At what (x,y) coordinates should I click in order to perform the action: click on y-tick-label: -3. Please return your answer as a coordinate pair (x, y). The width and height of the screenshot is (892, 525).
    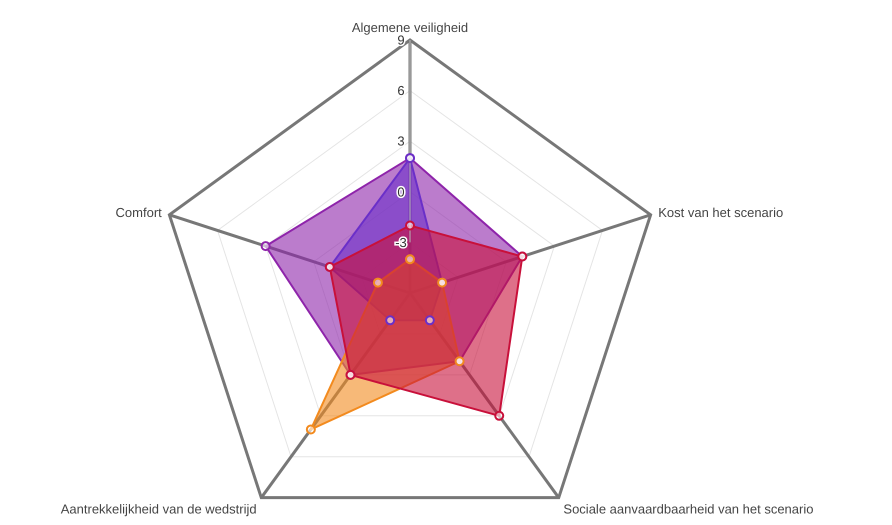
    Looking at the image, I should click on (401, 242).